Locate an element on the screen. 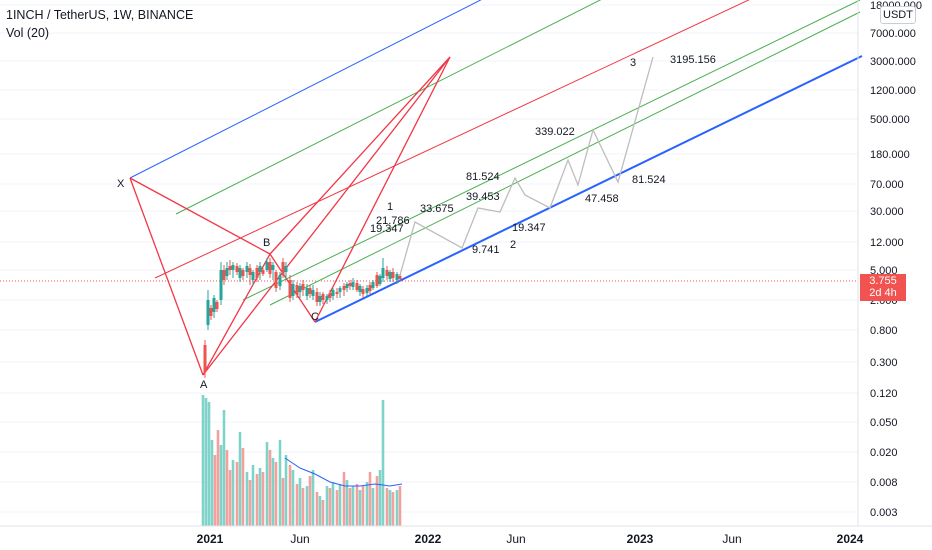  price-tick-label: 30.000 is located at coordinates (887, 212).